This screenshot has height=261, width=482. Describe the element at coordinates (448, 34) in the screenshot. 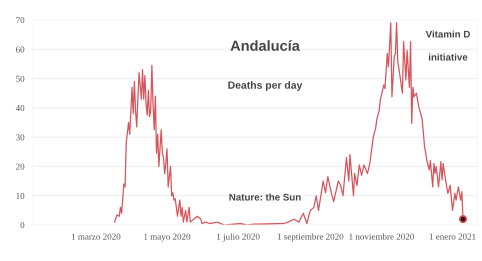

I see `annotation: Vitamin D` at that location.